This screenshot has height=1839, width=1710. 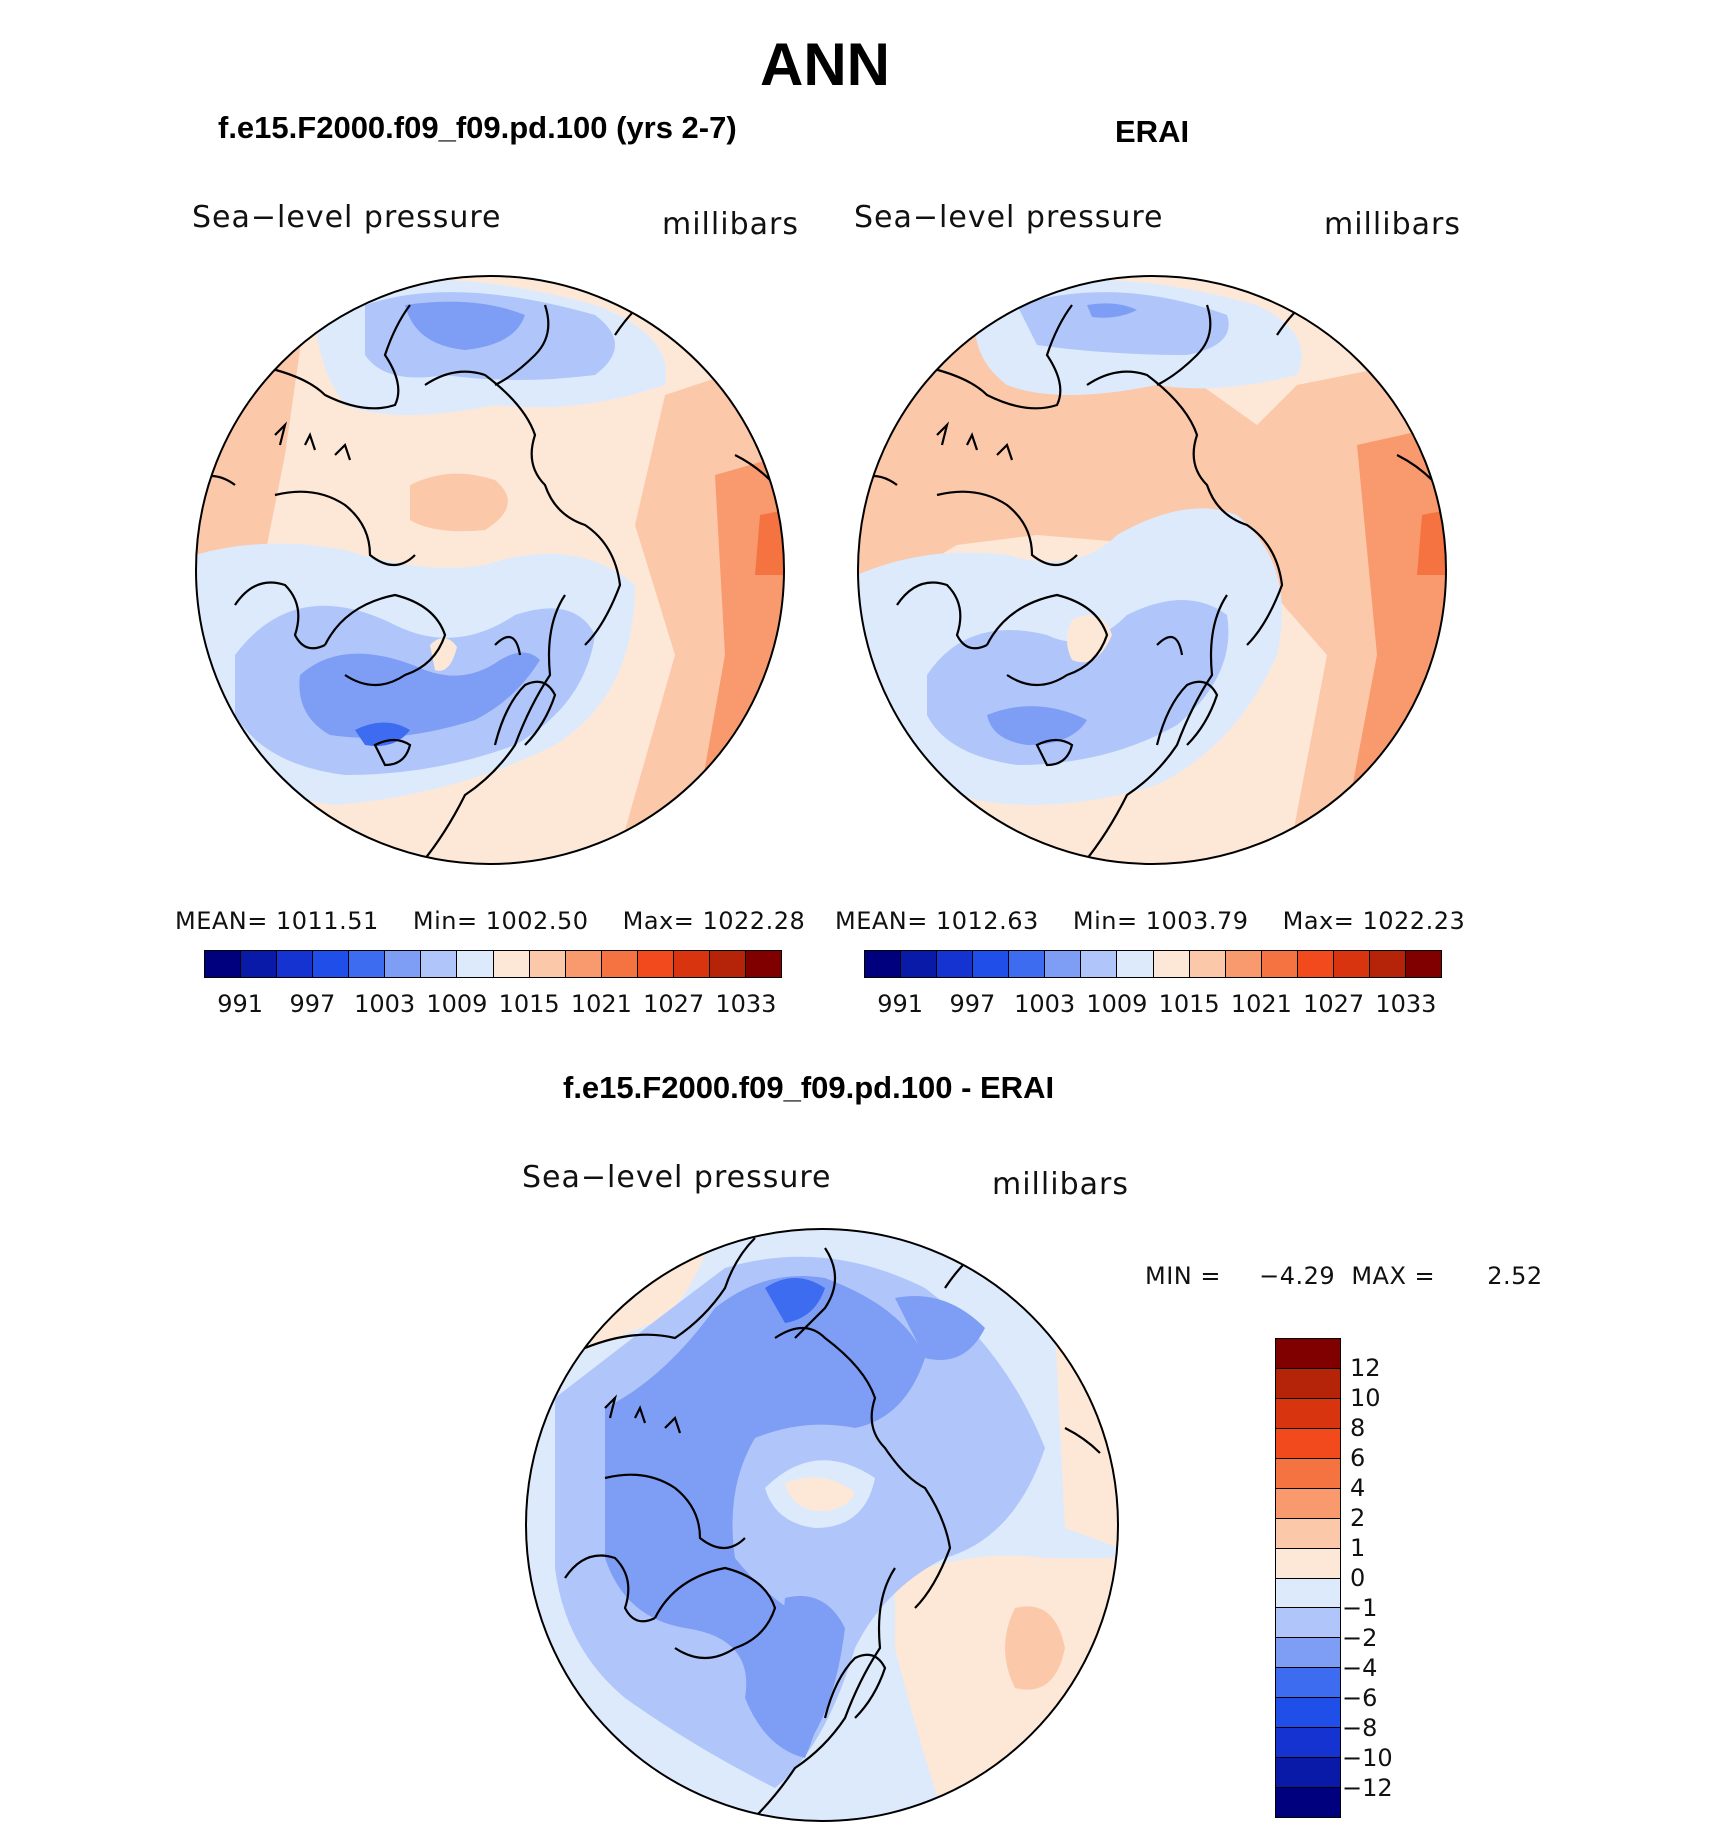 What do you see at coordinates (1360, 1728) in the screenshot?
I see `colorbar-tick-label: −8` at bounding box center [1360, 1728].